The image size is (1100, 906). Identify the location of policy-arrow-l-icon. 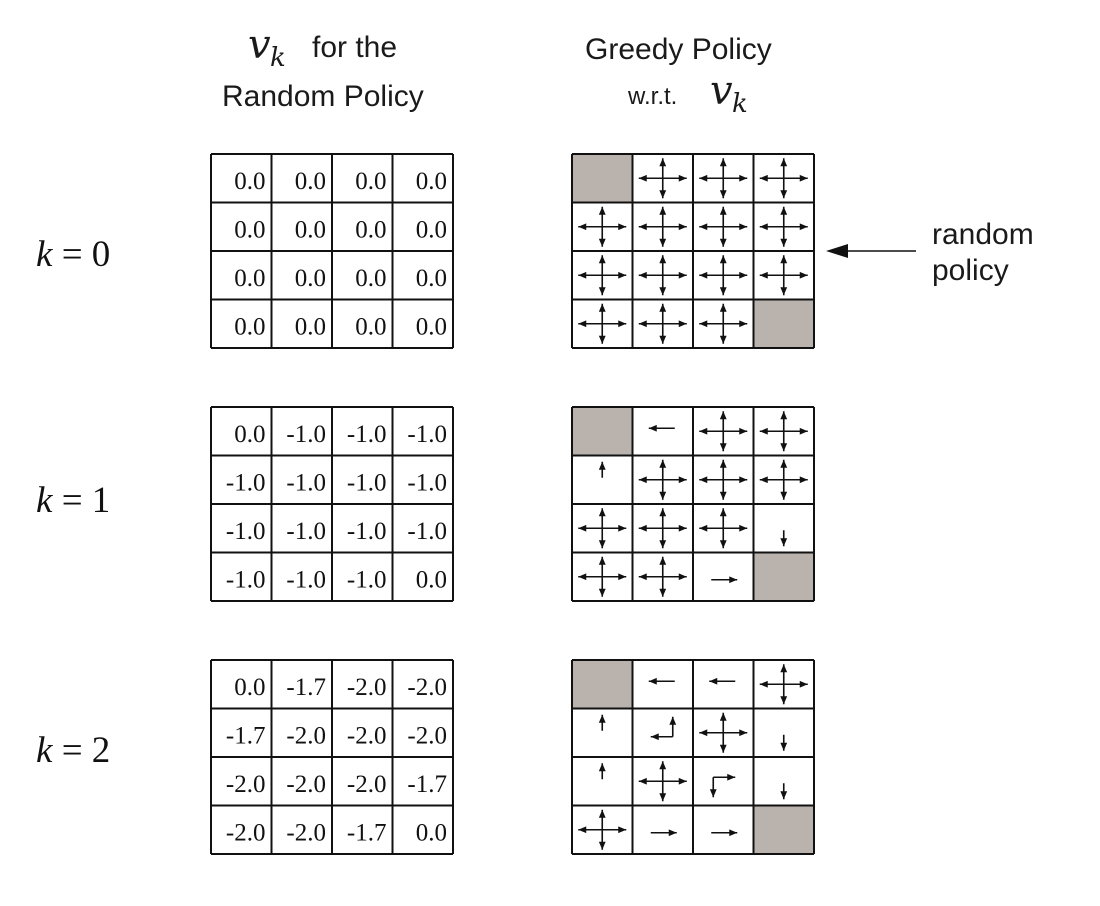
(661, 681).